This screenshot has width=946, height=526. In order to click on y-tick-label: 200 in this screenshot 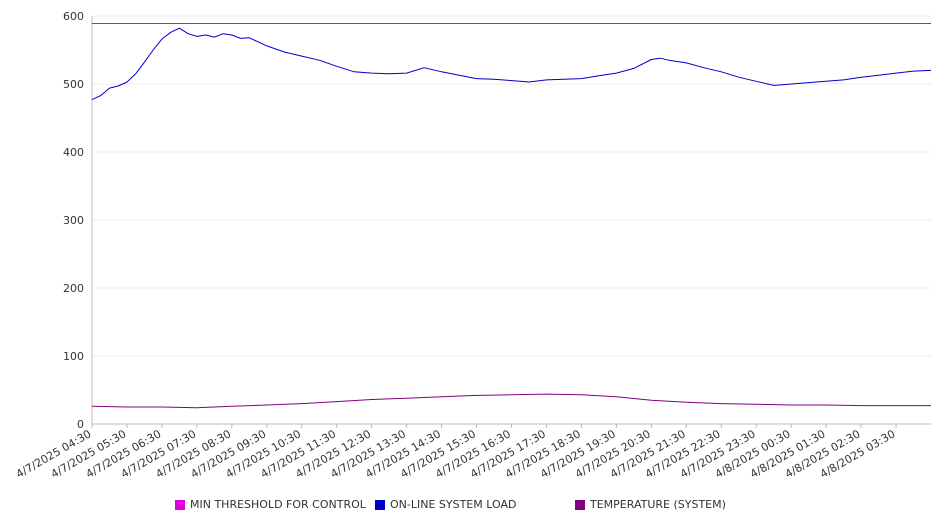, I will do `click(73, 288)`.